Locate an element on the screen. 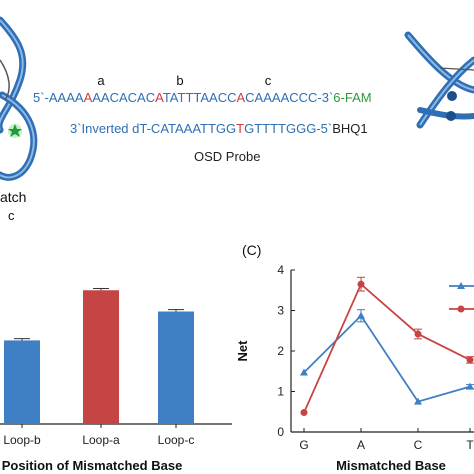  series-1-line is located at coordinates (387, 347).